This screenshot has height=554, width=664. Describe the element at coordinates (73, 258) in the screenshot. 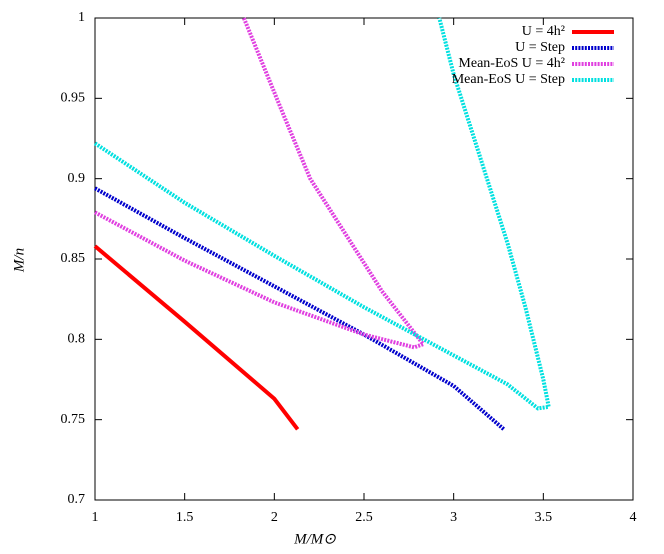

I see `y-tick-label: 0.85` at that location.